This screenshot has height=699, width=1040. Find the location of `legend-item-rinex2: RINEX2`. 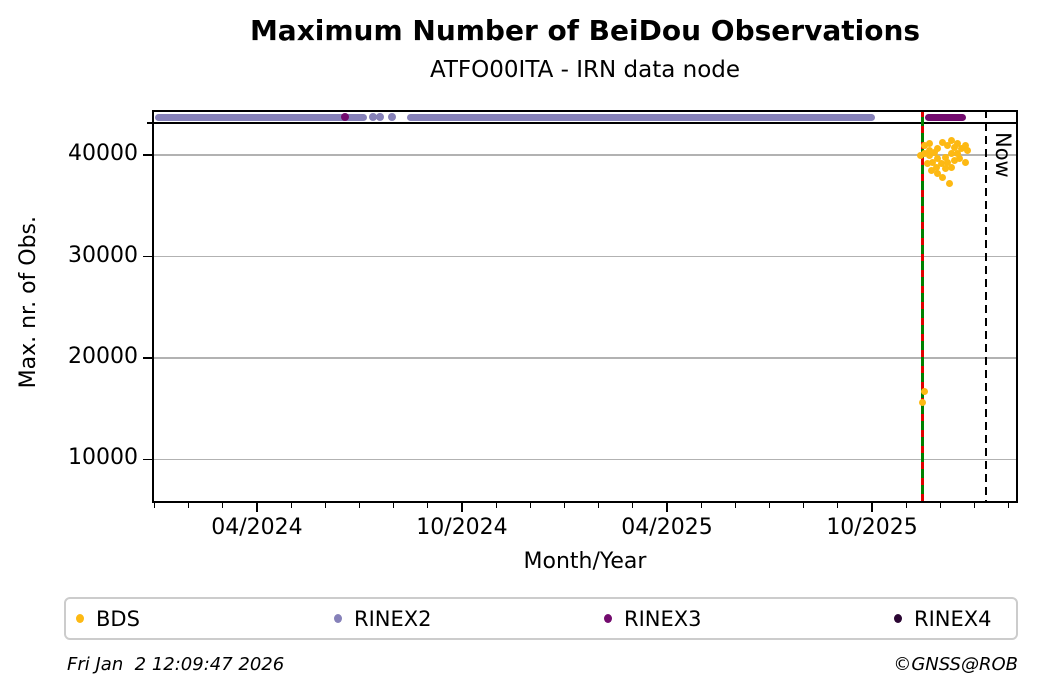

legend-item-rinex2: RINEX2 is located at coordinates (383, 618).